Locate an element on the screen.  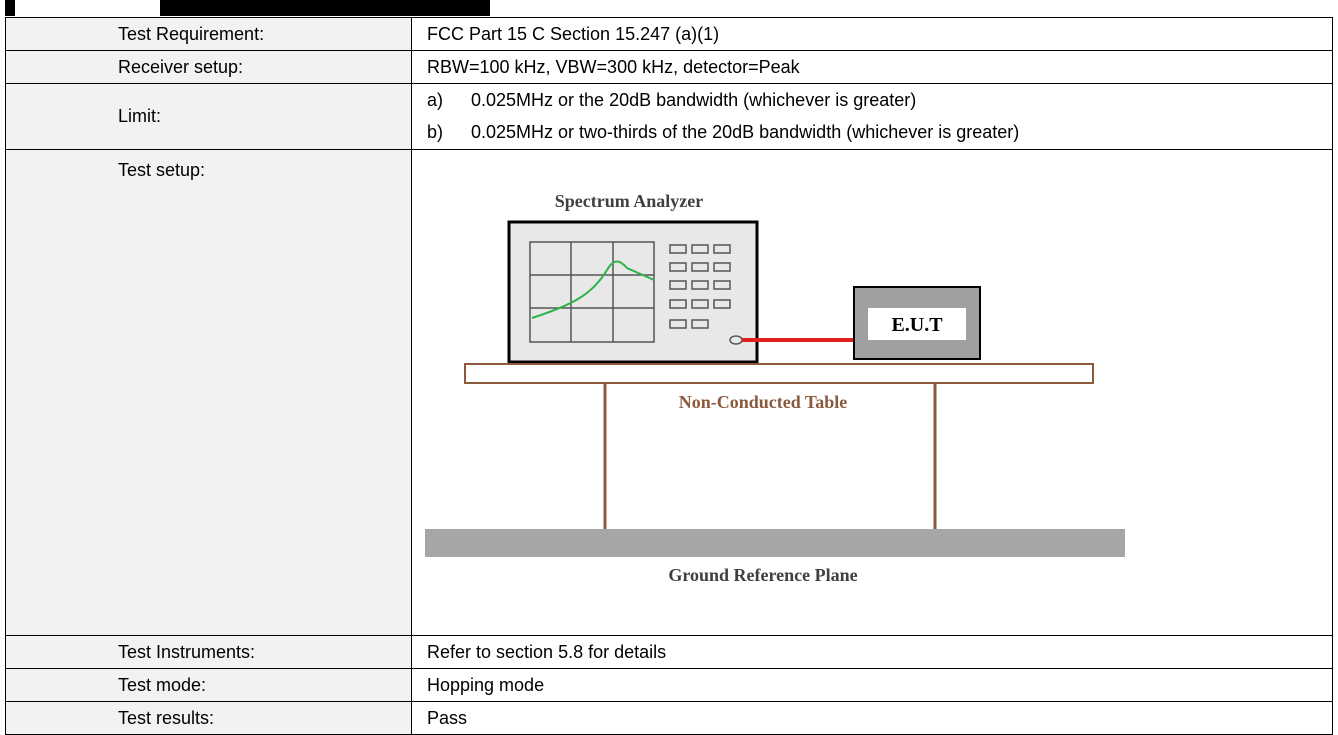
screen-grid is located at coordinates (592, 292).